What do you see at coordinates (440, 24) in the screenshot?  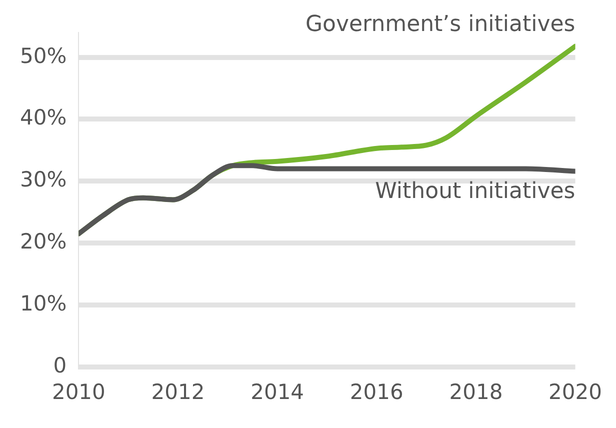 I see `series-label: Government’s initiatives` at bounding box center [440, 24].